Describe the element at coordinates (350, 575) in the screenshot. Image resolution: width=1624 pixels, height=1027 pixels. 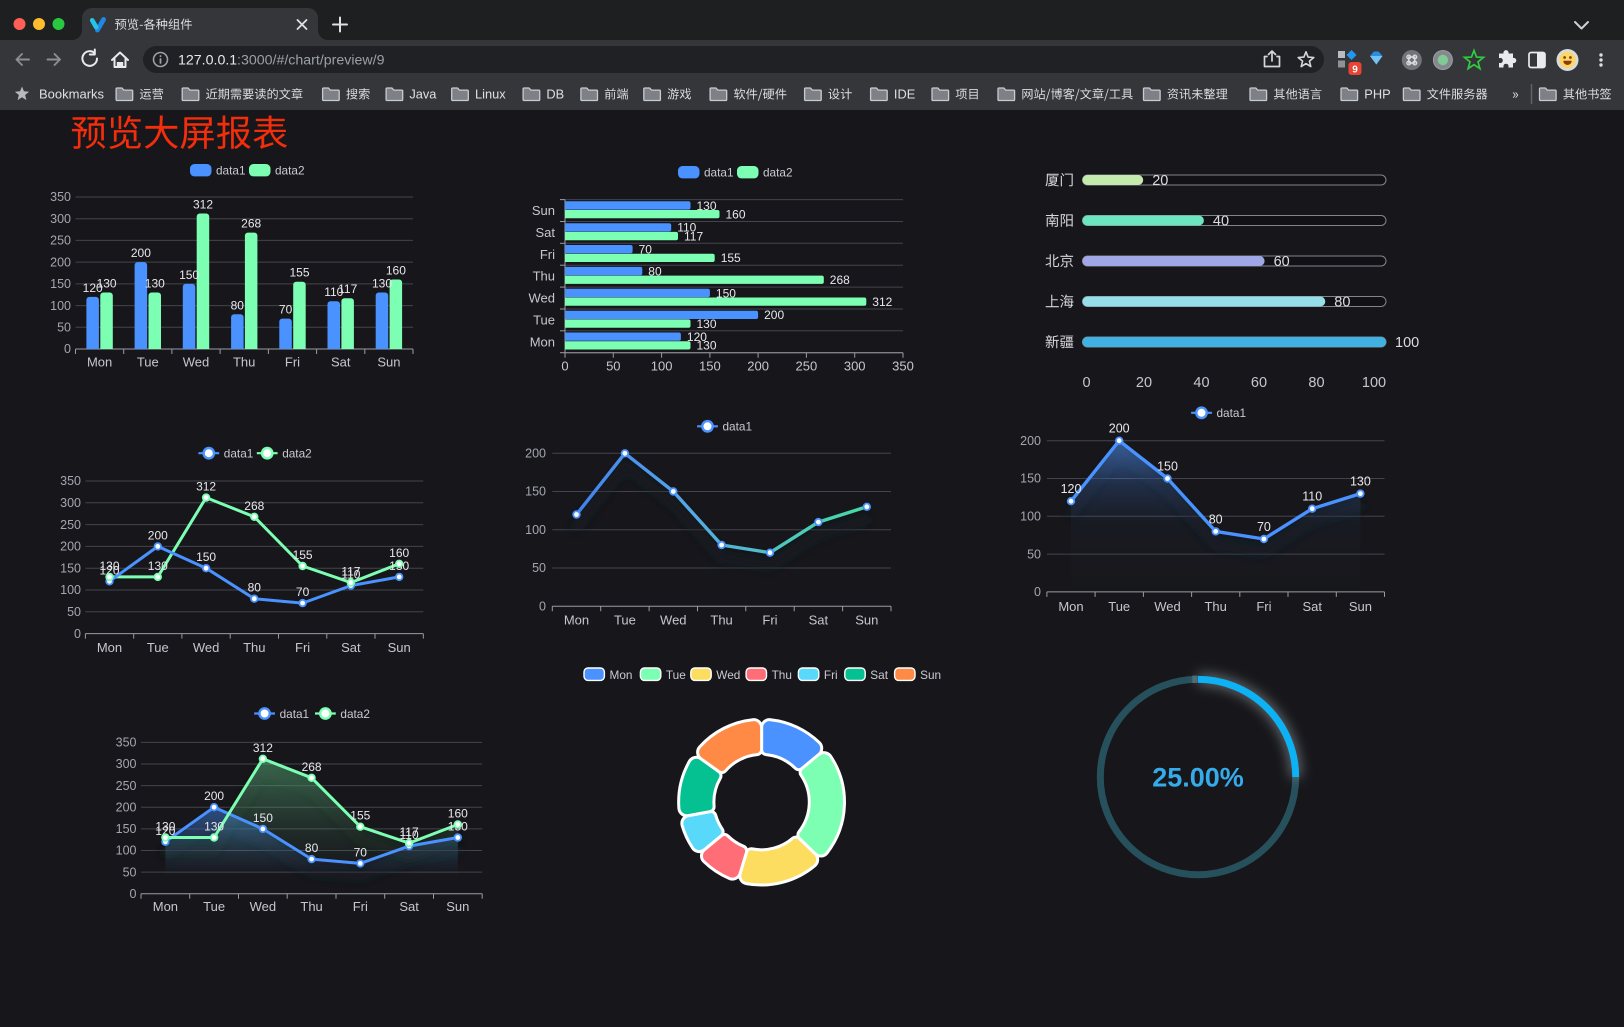
I see `svg-text: 110` at that location.